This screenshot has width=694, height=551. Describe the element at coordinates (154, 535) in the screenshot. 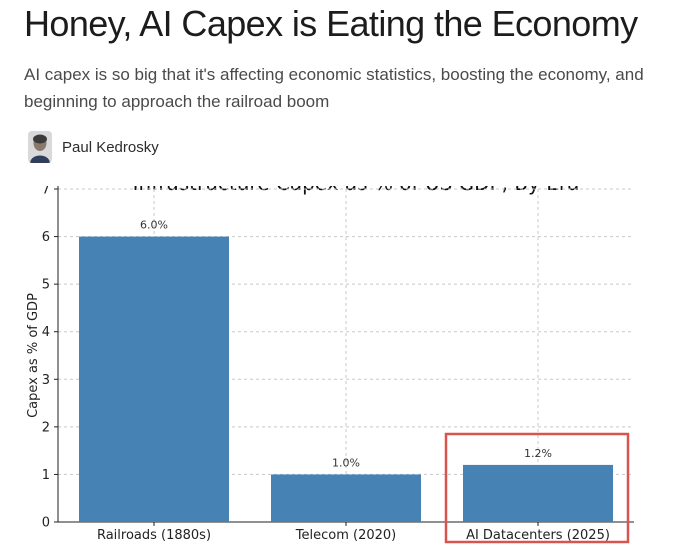

I see `x-tick-label: Railroads (1880s)` at that location.